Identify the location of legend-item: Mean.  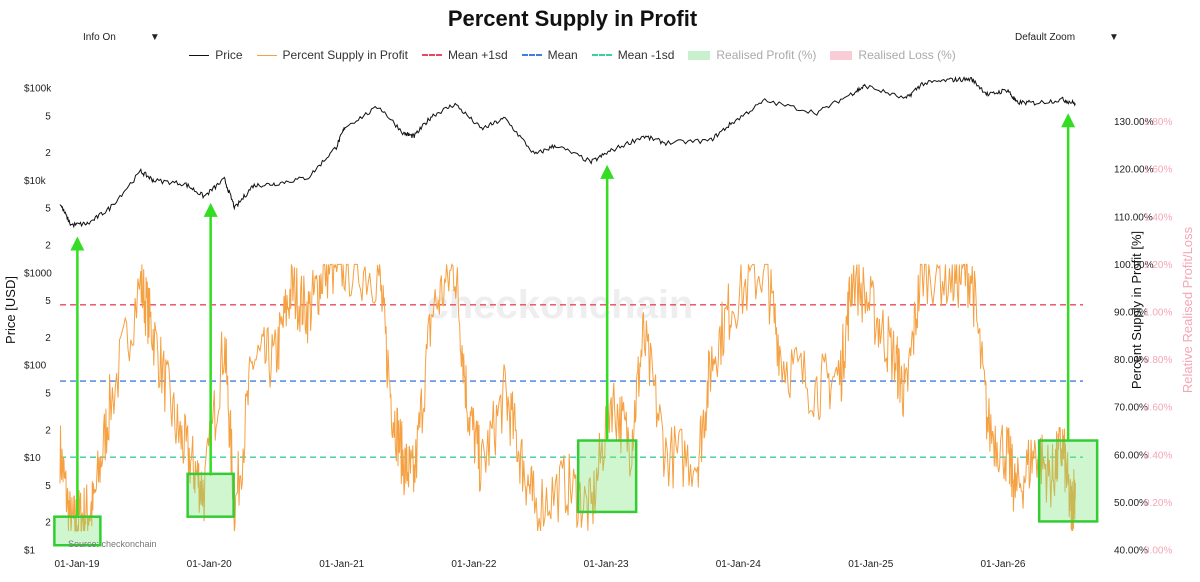
(549, 55).